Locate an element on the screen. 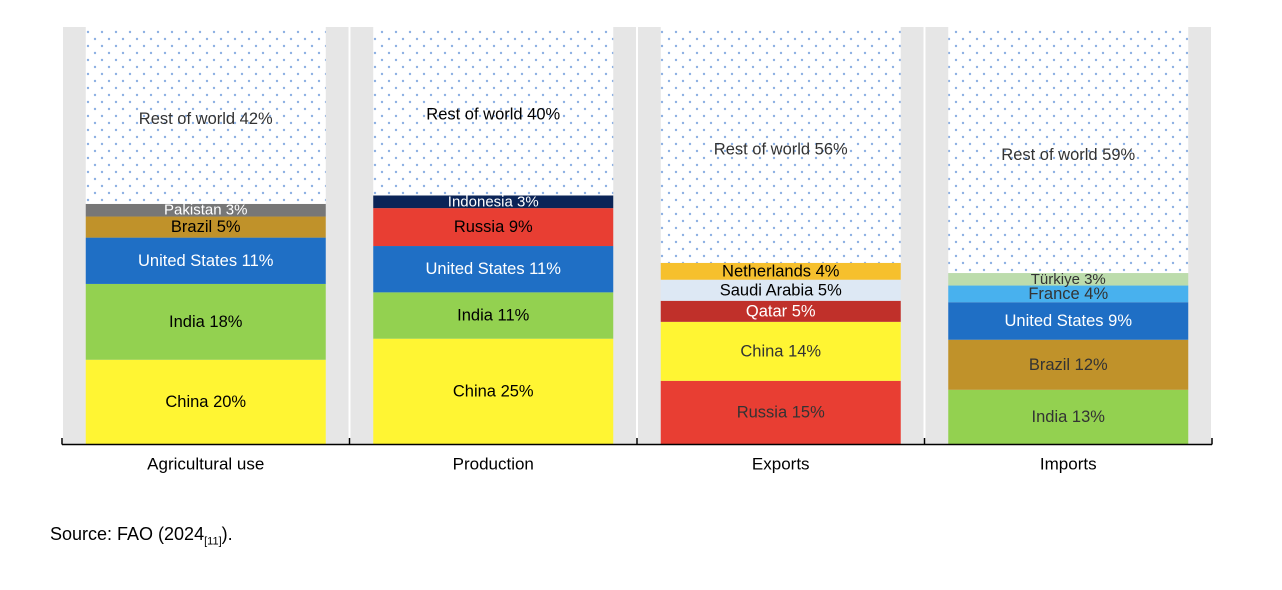  data-label-exports-saudi-arabia: Saudi Arabia 5% is located at coordinates (781, 290).